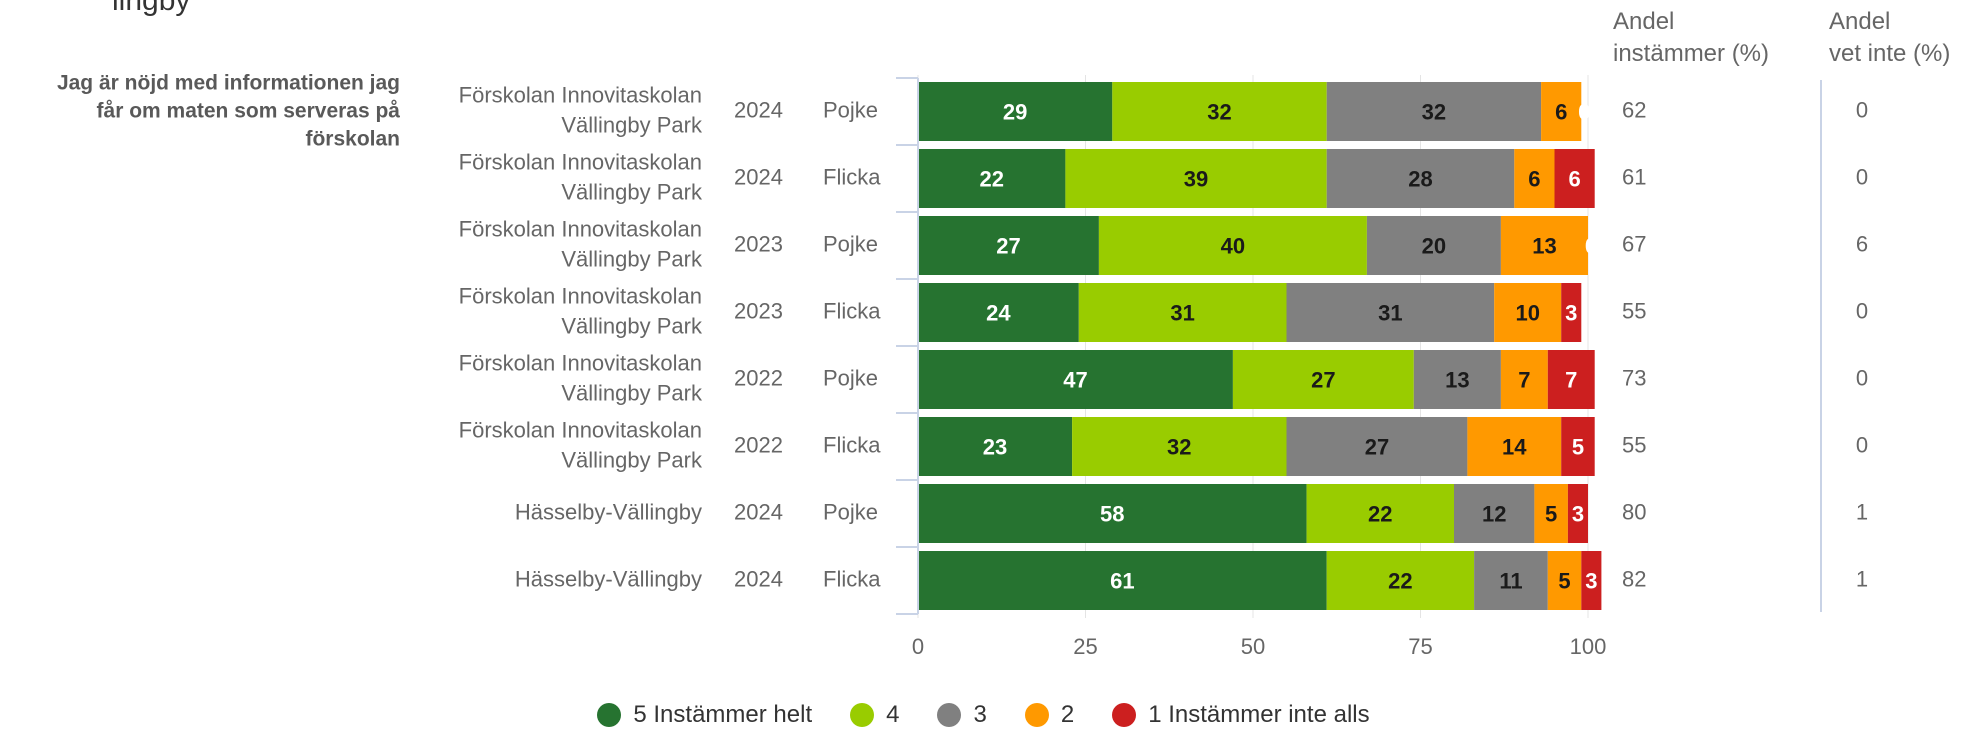  Describe the element at coordinates (998, 312) in the screenshot. I see `label-row-4-segment-1: 24` at that location.